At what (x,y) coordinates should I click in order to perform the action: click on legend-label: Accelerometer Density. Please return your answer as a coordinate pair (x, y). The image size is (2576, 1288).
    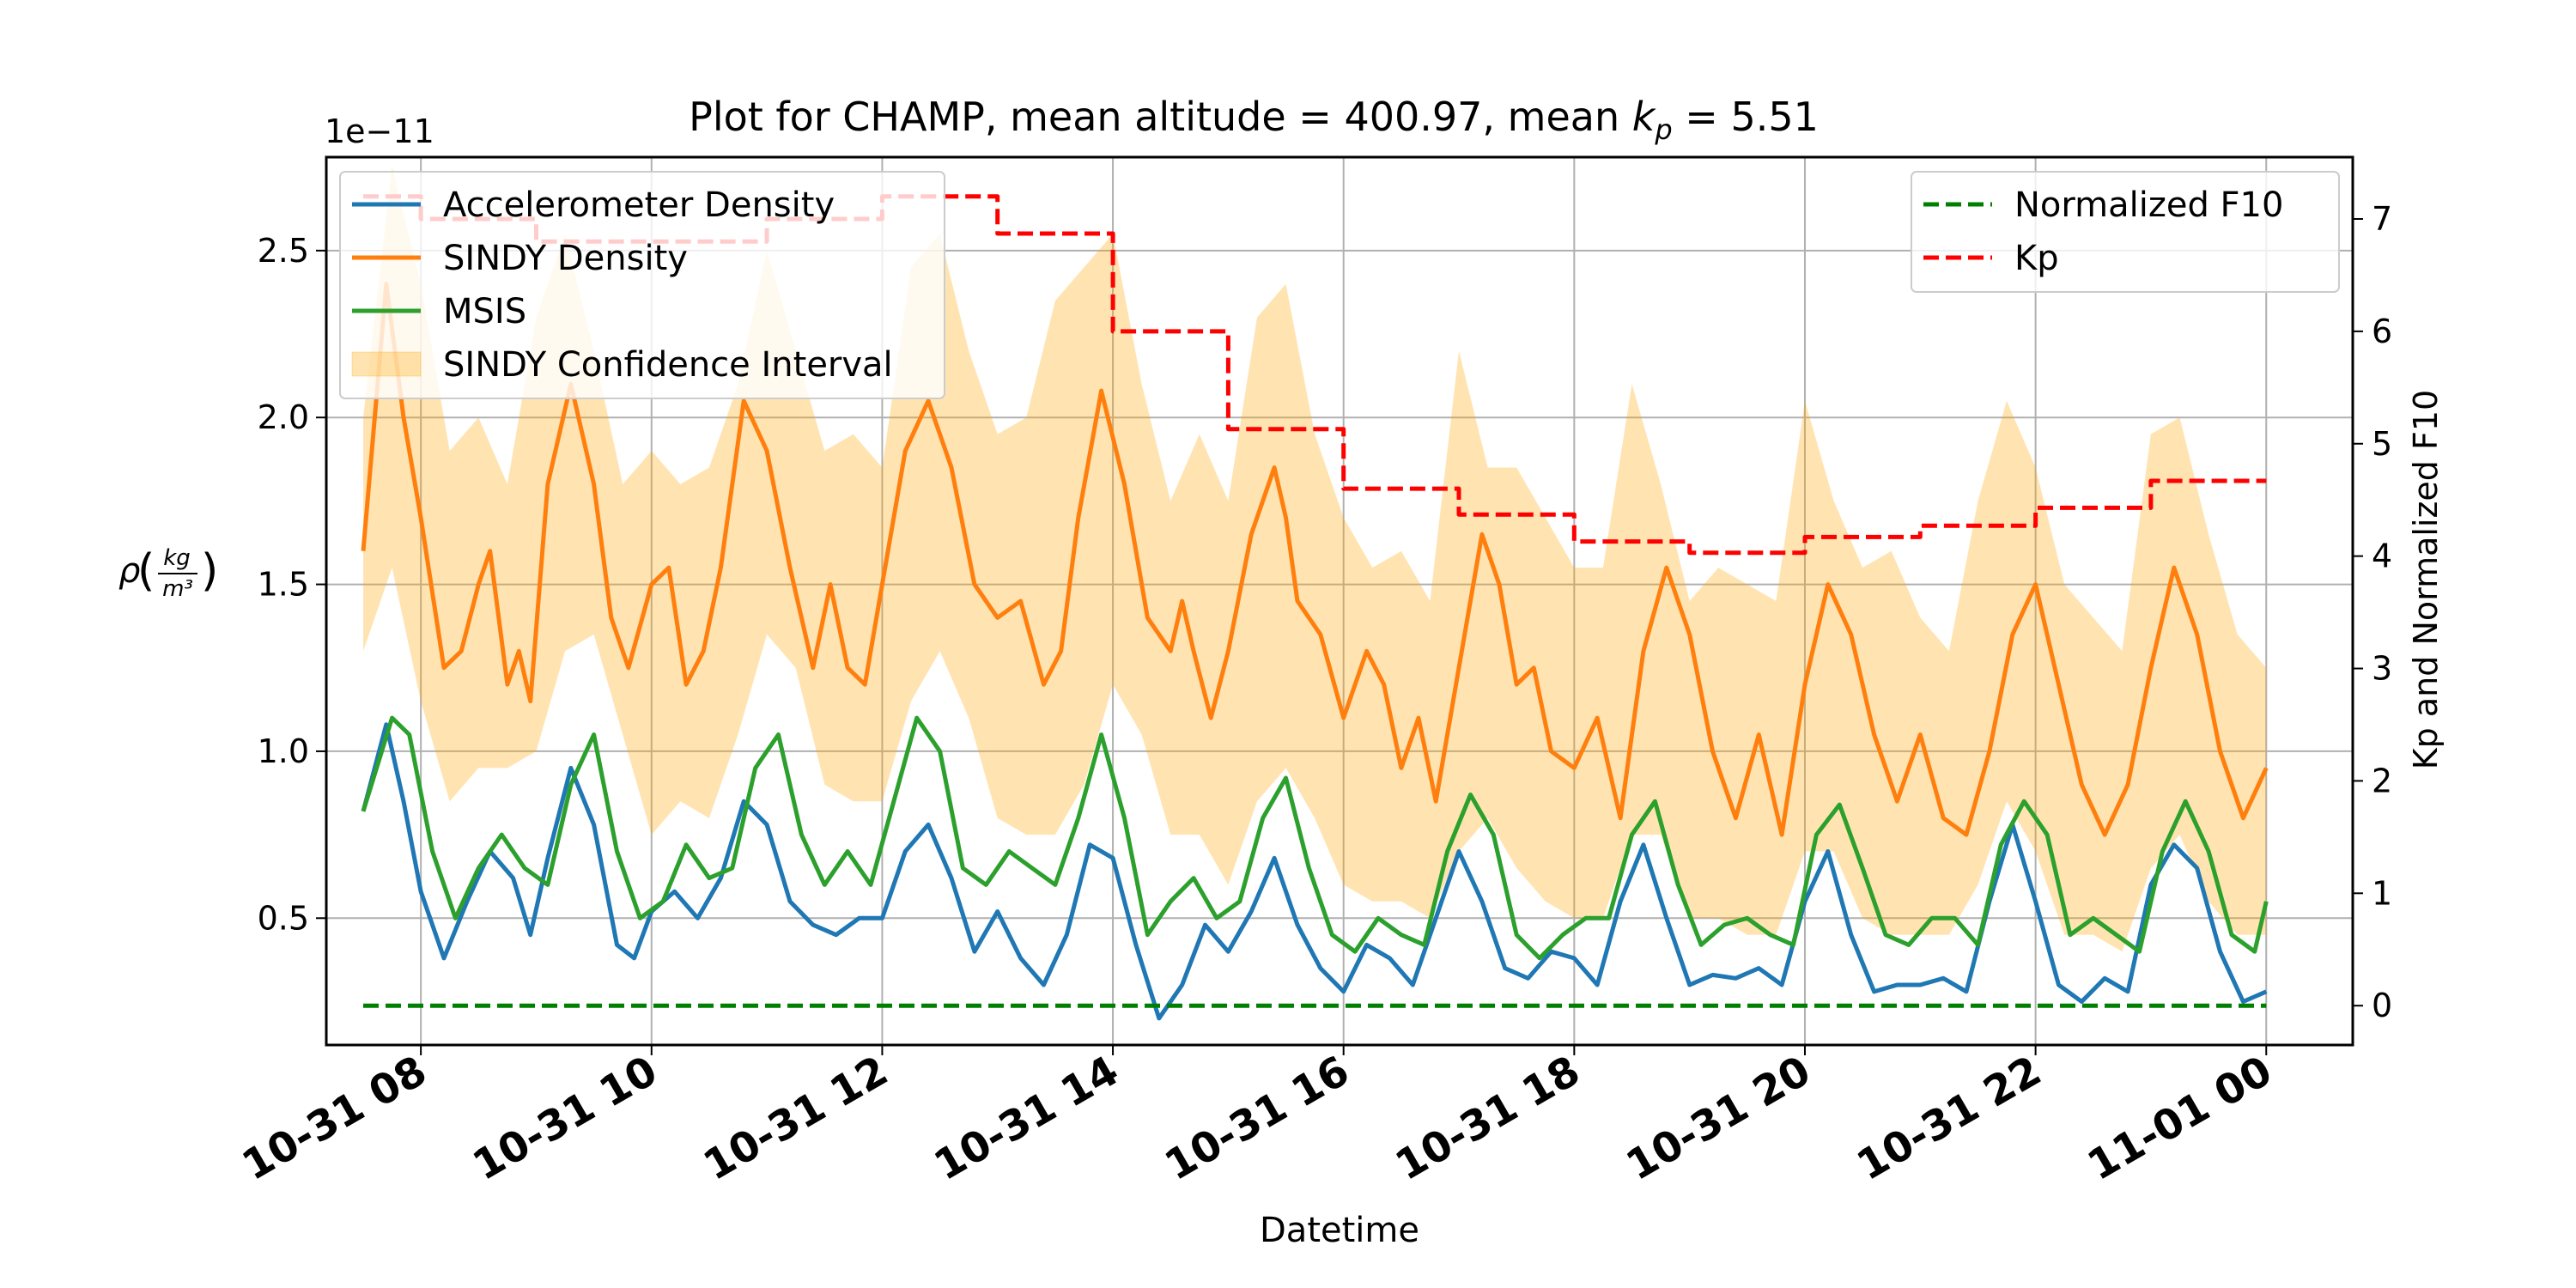
    Looking at the image, I should click on (639, 205).